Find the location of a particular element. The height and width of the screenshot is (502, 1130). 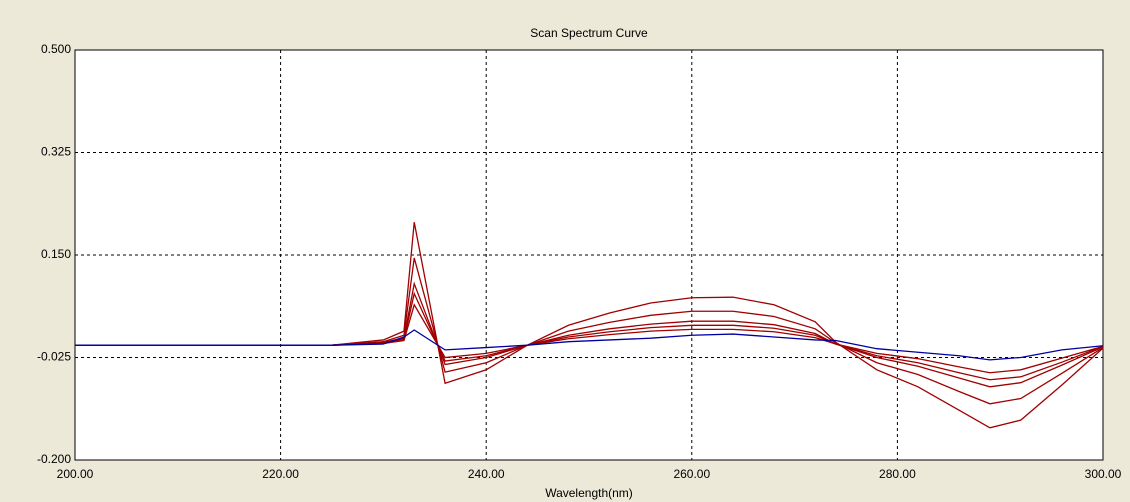

y-tick-label: 0.325 is located at coordinates (56, 152).